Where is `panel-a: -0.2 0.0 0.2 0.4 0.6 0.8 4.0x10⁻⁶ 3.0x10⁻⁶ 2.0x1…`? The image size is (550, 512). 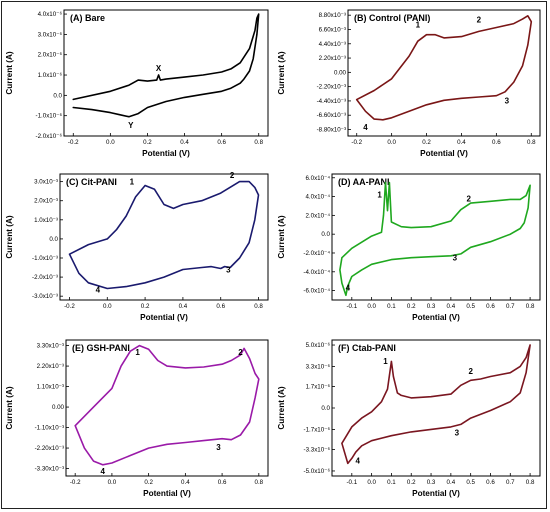
panel-a: -0.2 0.0 0.2 0.4 0.6 0.8 4.0x10⁻⁶ 3.0x10⁻⁶ 2.0x1… is located at coordinates (137, 83).